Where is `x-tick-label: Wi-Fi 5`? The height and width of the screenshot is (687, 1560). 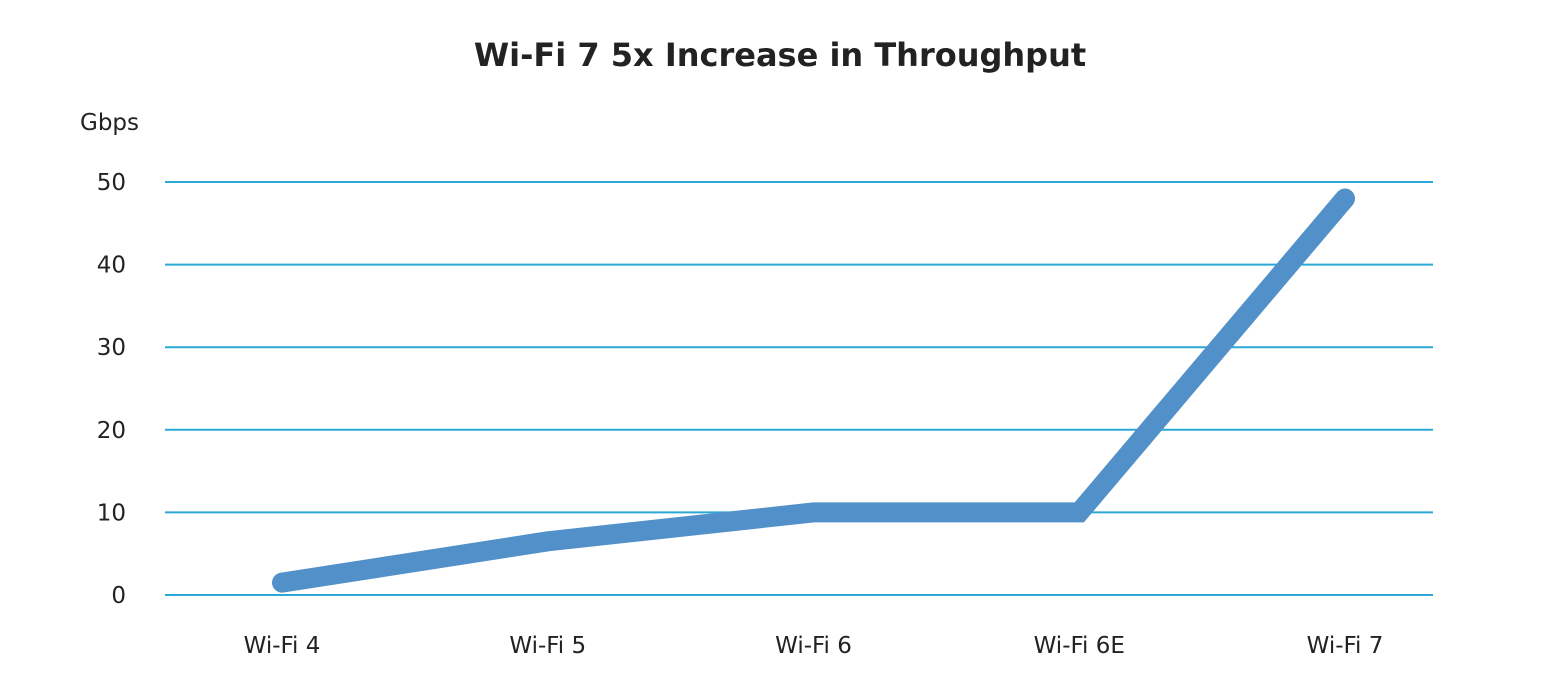 x-tick-label: Wi-Fi 5 is located at coordinates (547, 646).